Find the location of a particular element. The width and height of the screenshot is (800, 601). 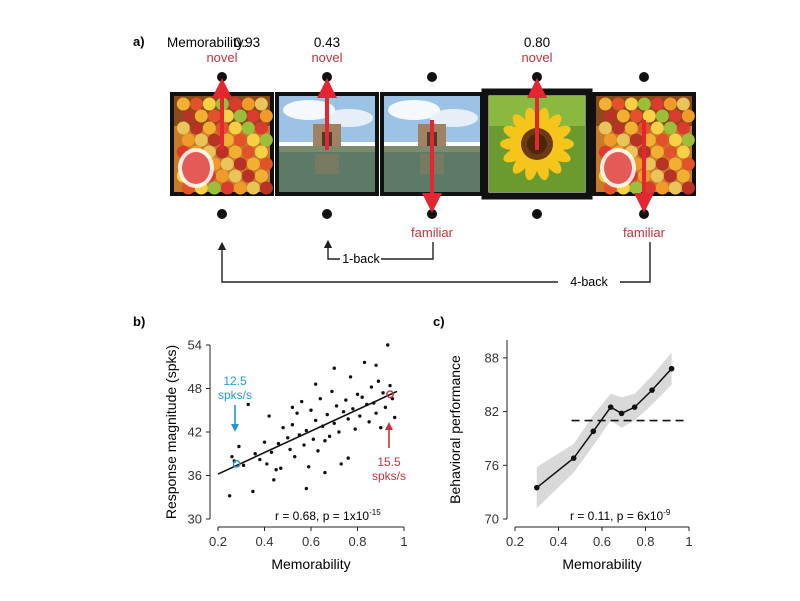

bracket-4-back is located at coordinates (434, 262).